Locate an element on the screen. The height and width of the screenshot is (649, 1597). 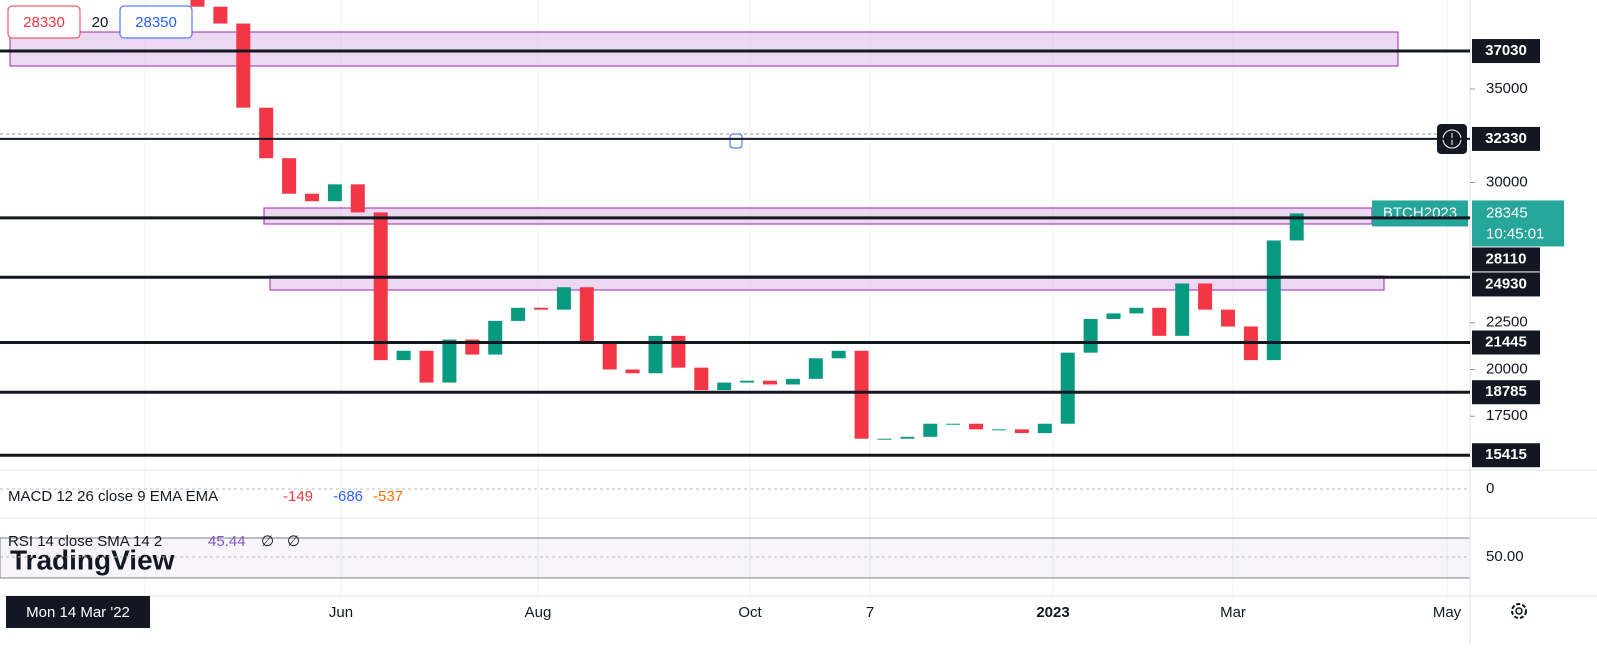
level-label: 18785 is located at coordinates (1506, 391).